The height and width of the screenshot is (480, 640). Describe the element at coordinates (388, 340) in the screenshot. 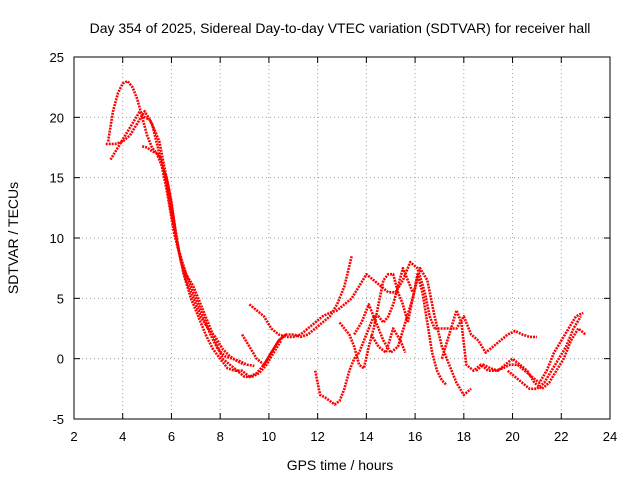

I see `series-sat-j` at that location.